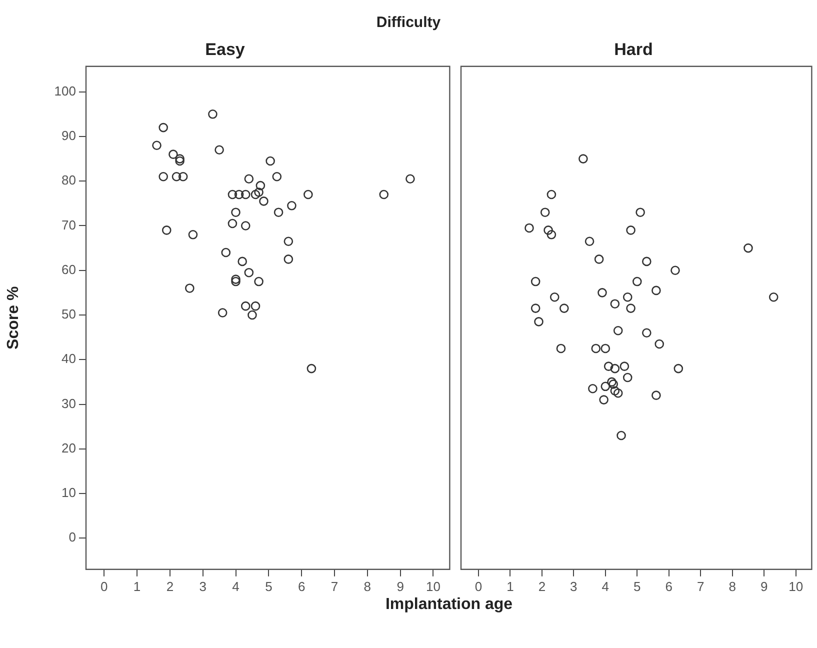 This screenshot has height=648, width=817. Describe the element at coordinates (69, 403) in the screenshot. I see `y-tick-label: 30` at that location.